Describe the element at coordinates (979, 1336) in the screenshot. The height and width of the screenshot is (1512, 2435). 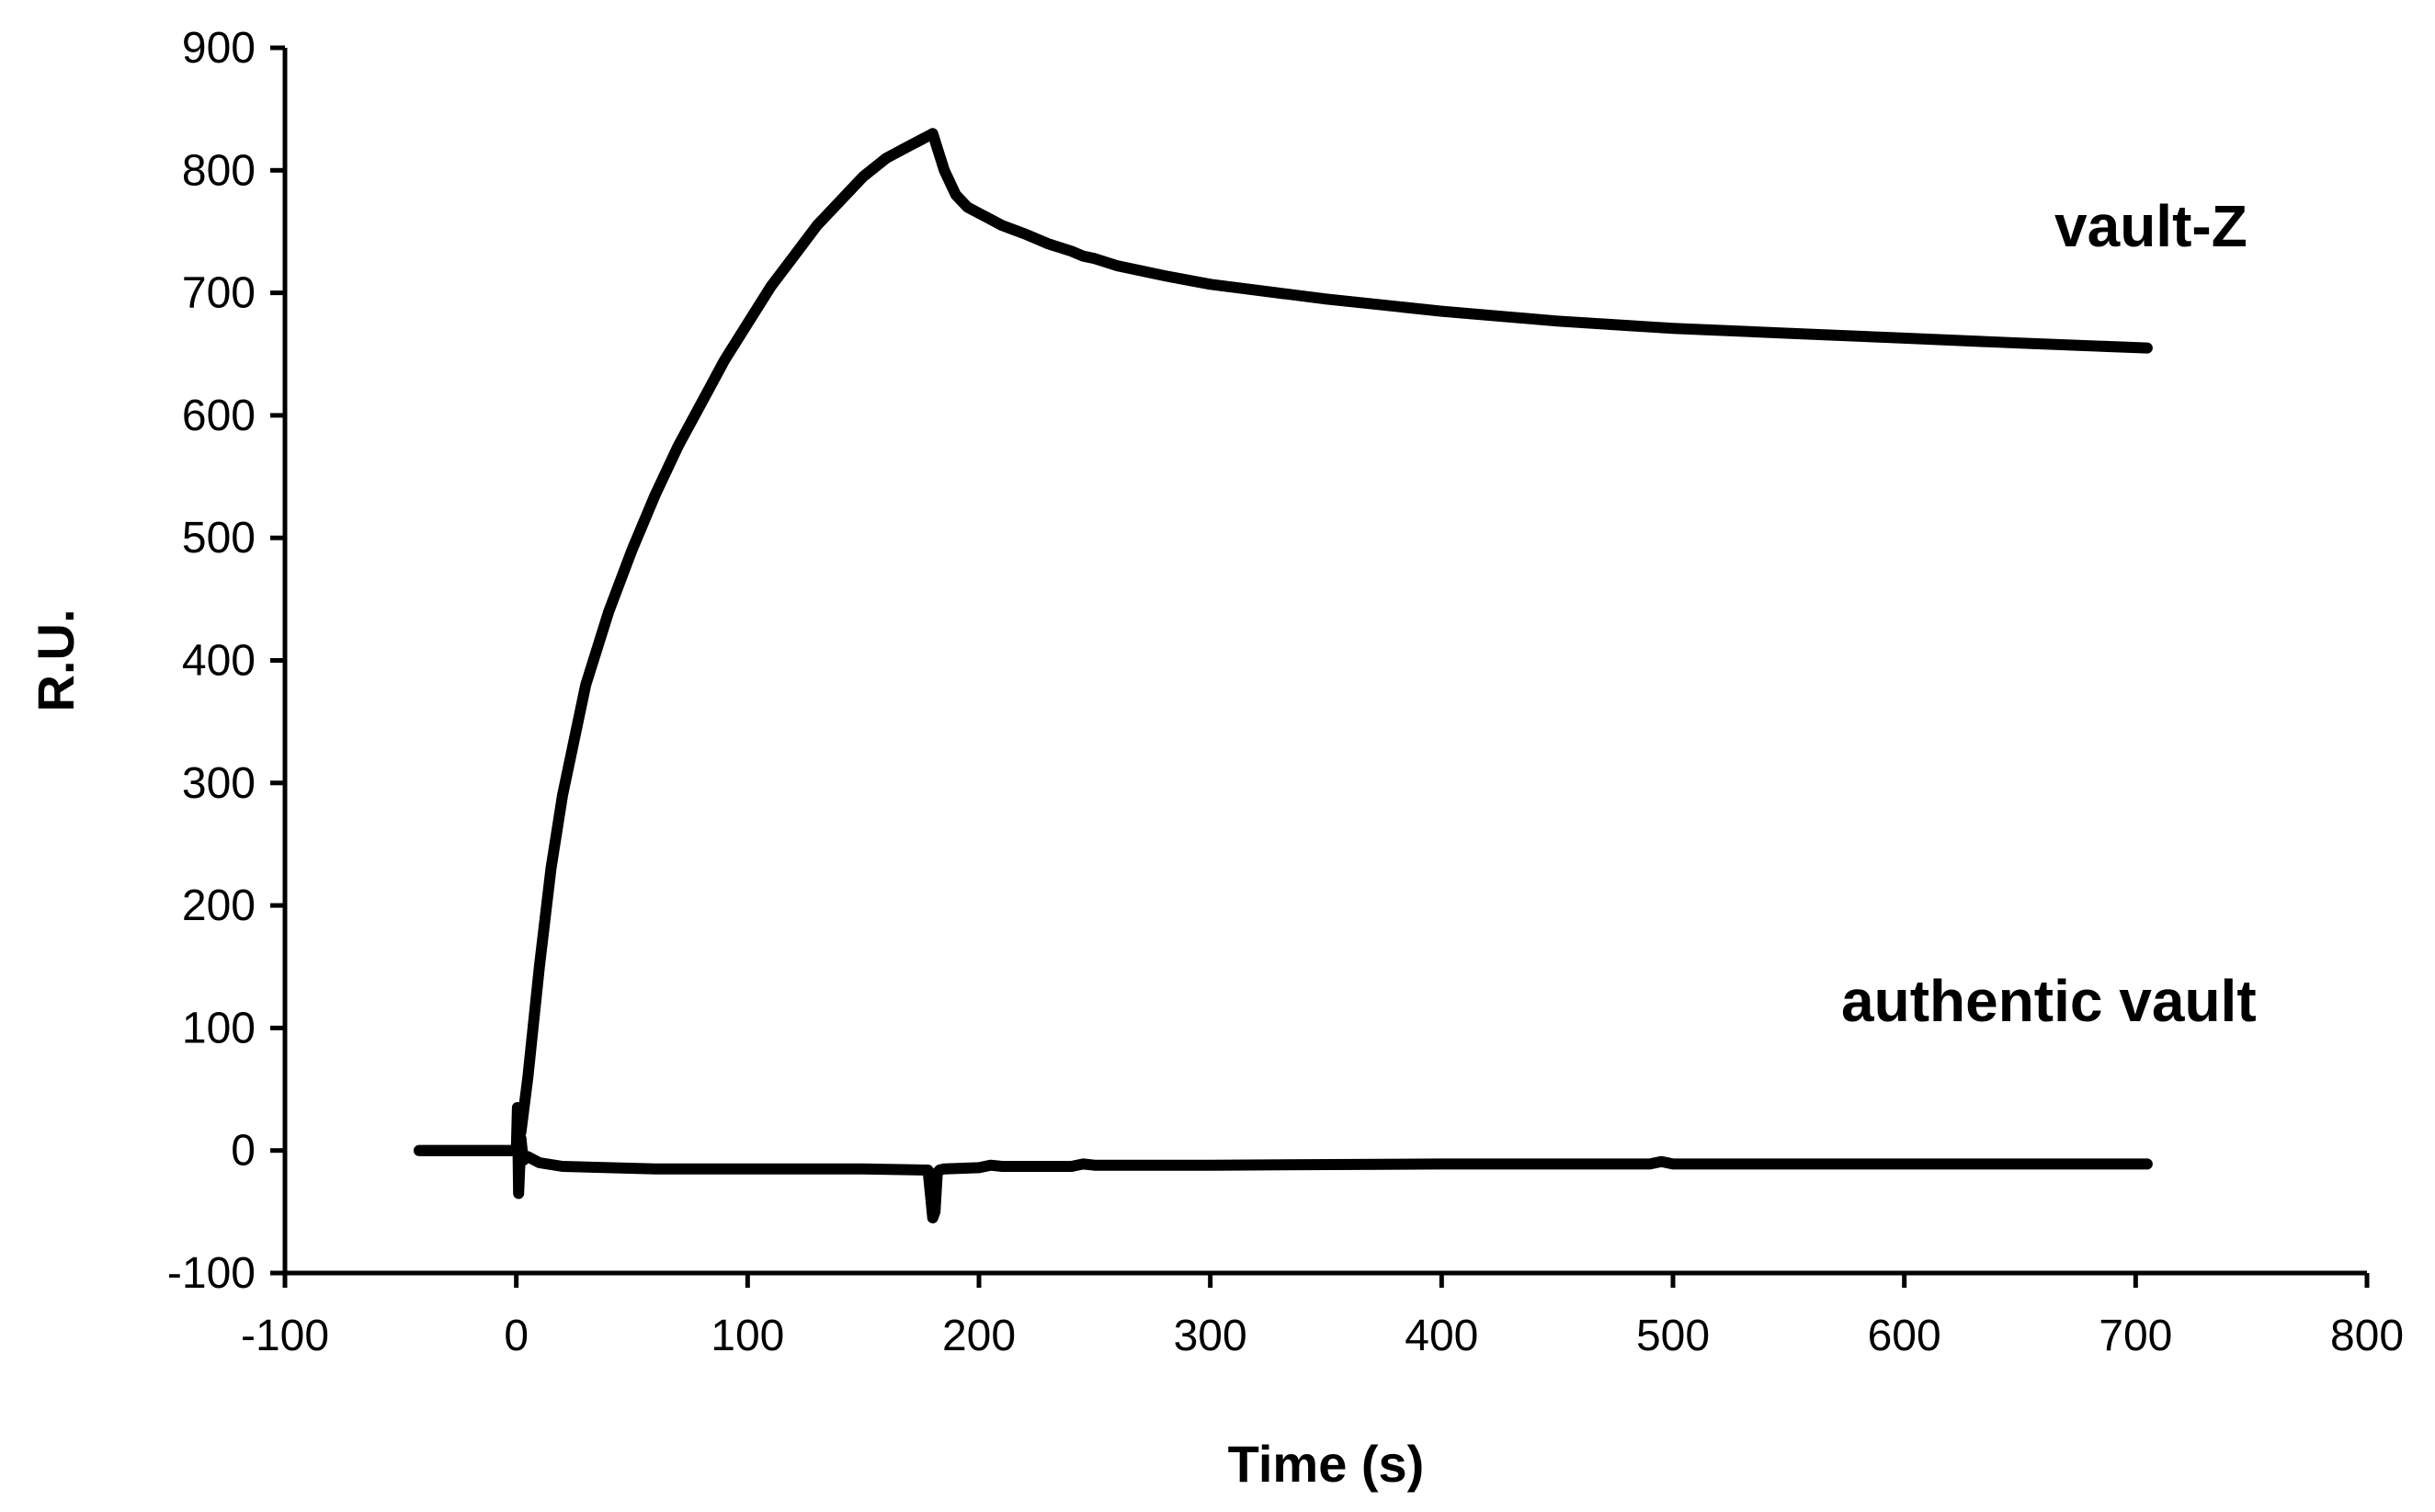
I see `x-tick-label: 200` at that location.